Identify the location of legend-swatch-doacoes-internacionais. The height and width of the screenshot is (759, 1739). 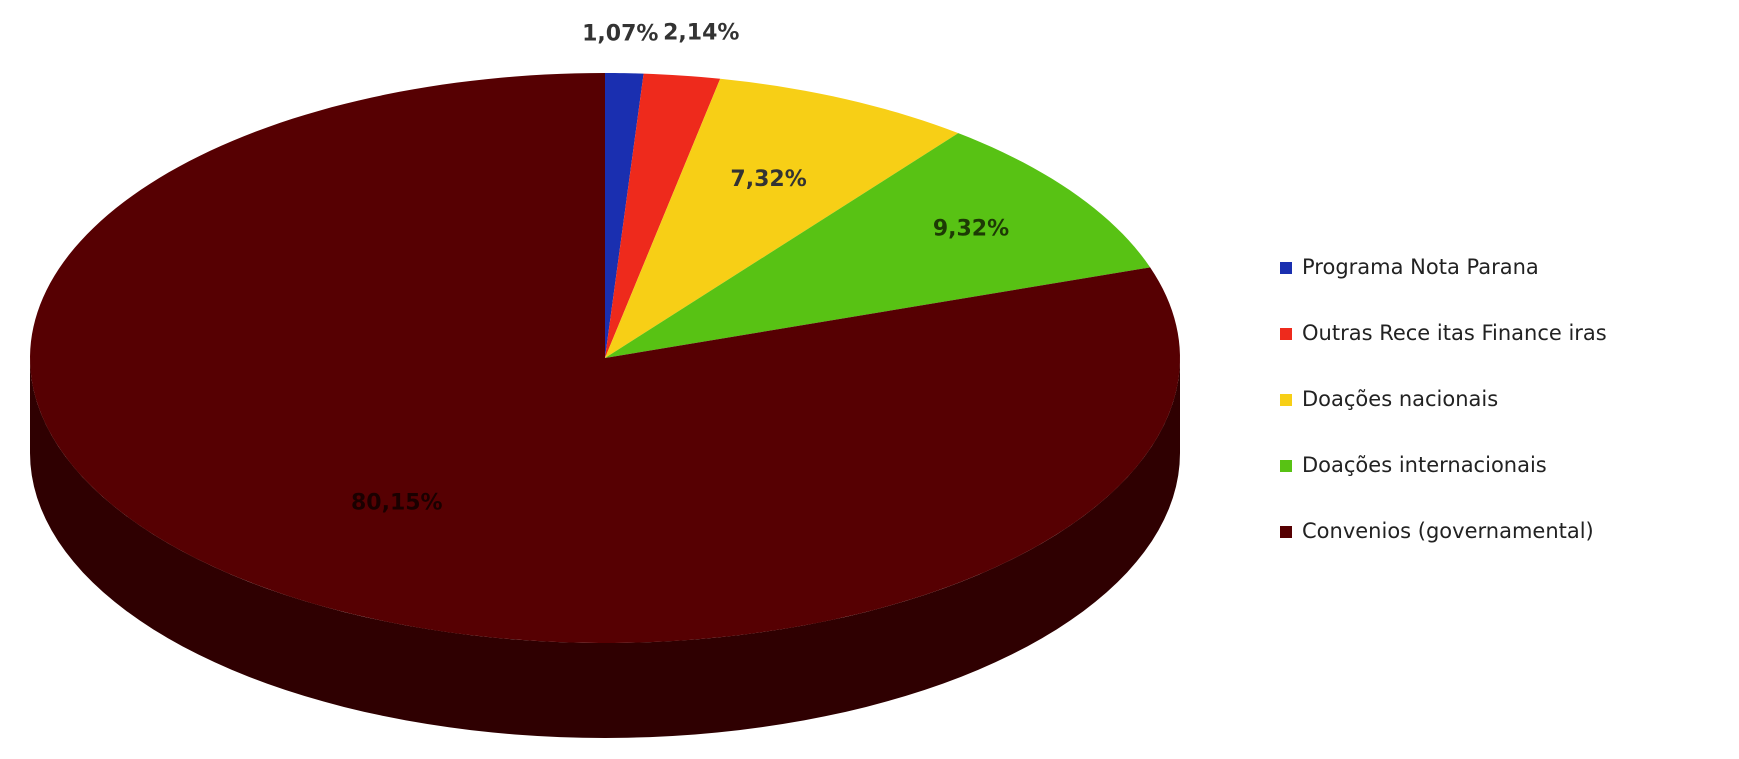
(1286, 466).